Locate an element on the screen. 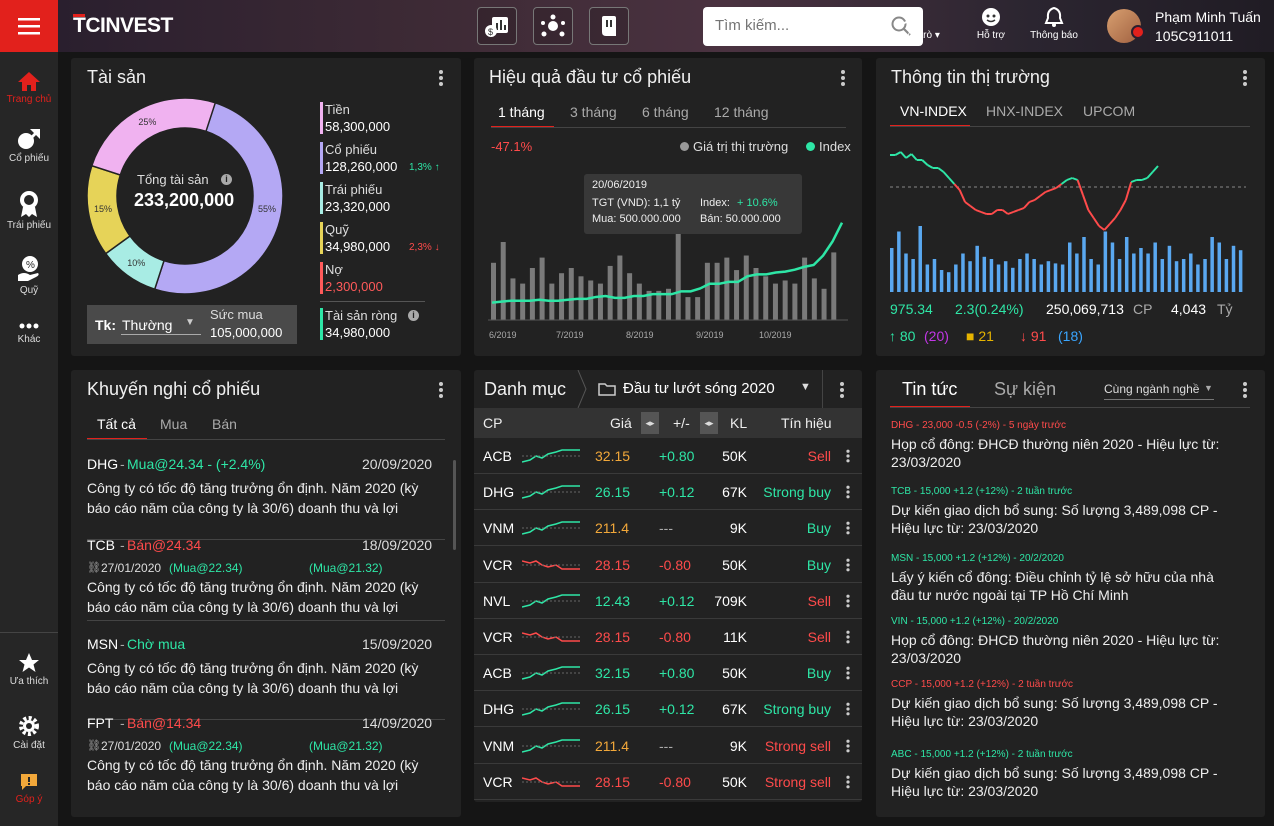  volume-bar is located at coordinates (899, 261).